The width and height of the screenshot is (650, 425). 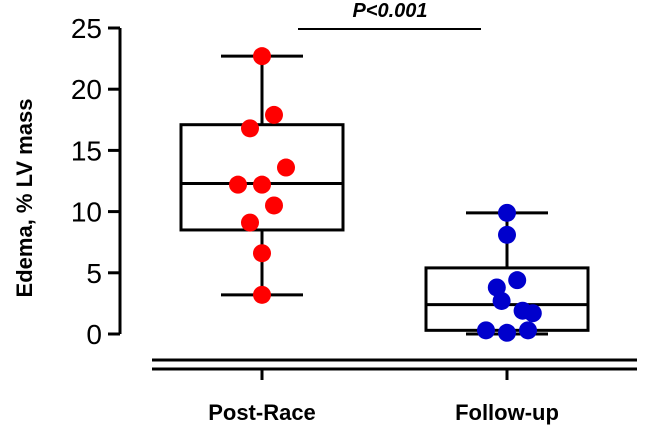 What do you see at coordinates (94, 273) in the screenshot?
I see `y-tick-label: 5` at bounding box center [94, 273].